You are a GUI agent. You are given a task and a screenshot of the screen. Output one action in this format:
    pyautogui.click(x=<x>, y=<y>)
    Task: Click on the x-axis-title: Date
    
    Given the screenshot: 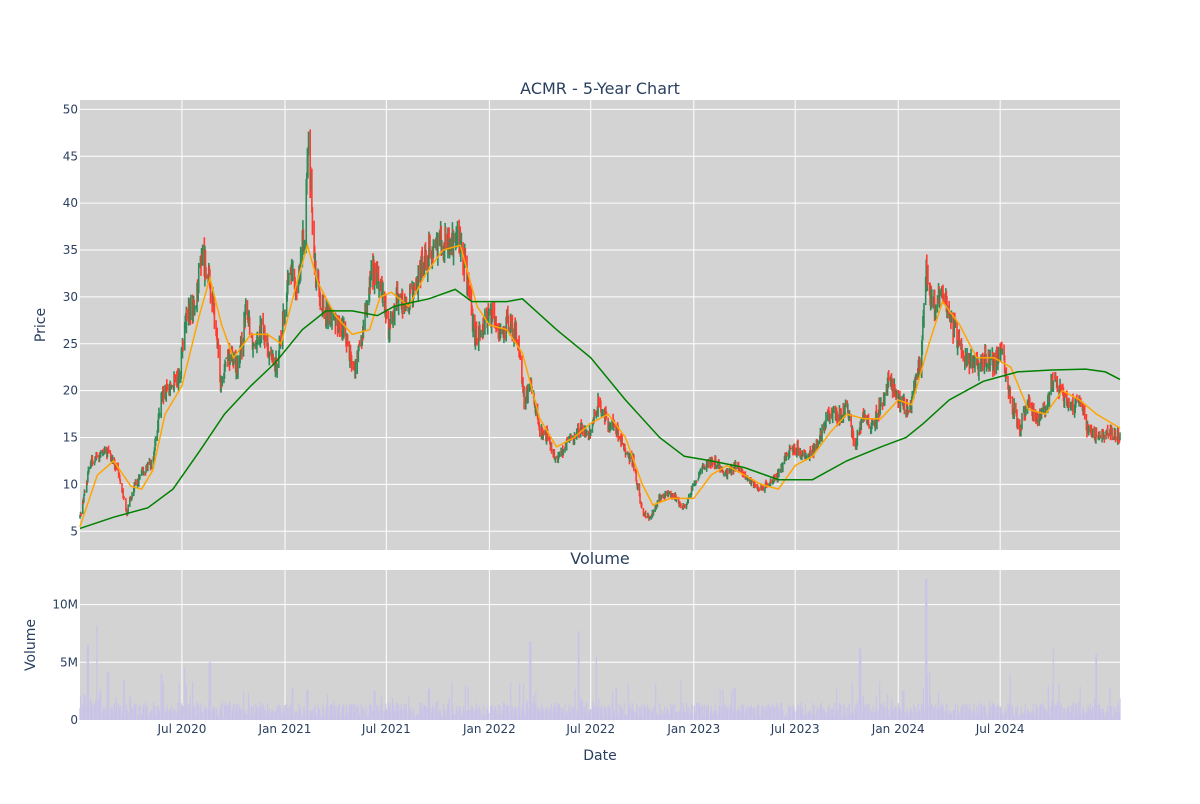 What is the action you would take?
    pyautogui.click(x=599, y=756)
    